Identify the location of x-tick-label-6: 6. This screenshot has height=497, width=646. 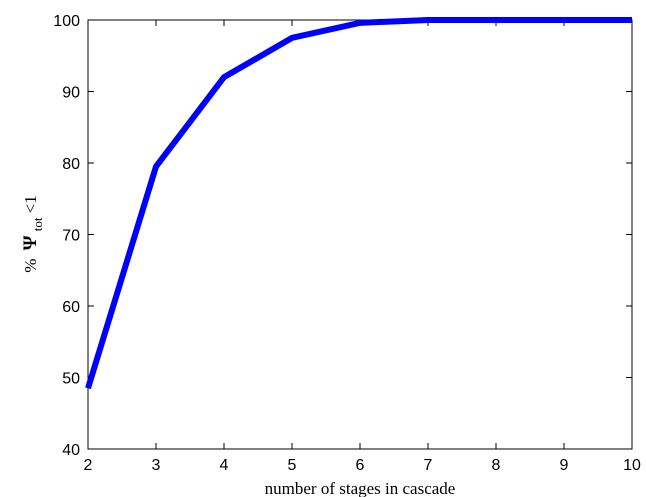
(360, 465).